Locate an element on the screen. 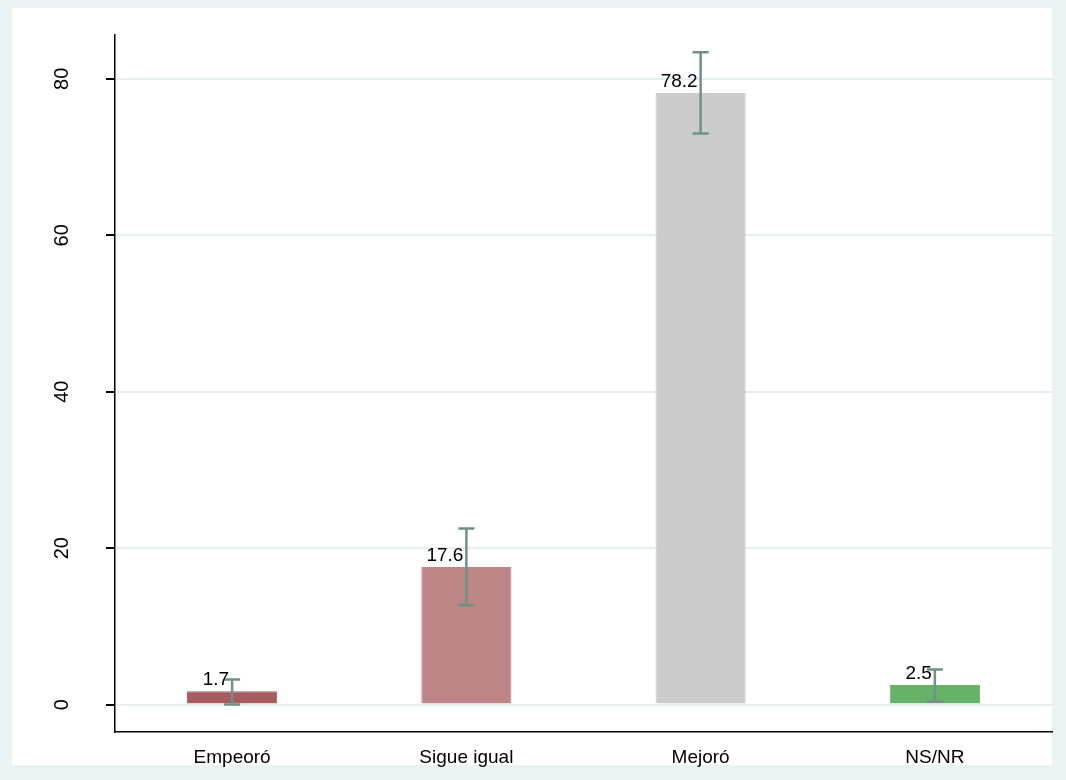 This screenshot has height=780, width=1066. x-tick-label: Sigue igual is located at coordinates (466, 756).